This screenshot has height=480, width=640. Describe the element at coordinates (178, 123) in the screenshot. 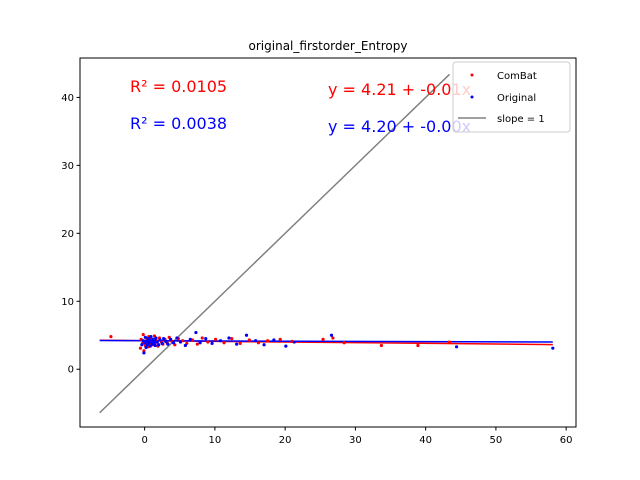

I see `r2-original-label: R² = 0.0038` at that location.